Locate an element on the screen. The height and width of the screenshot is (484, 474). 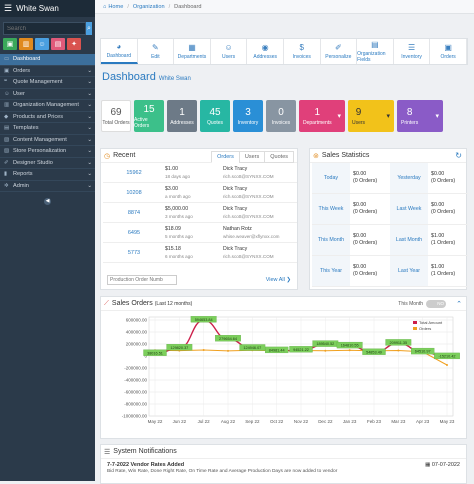
quick-tile-user: ☺ is located at coordinates (42, 44).